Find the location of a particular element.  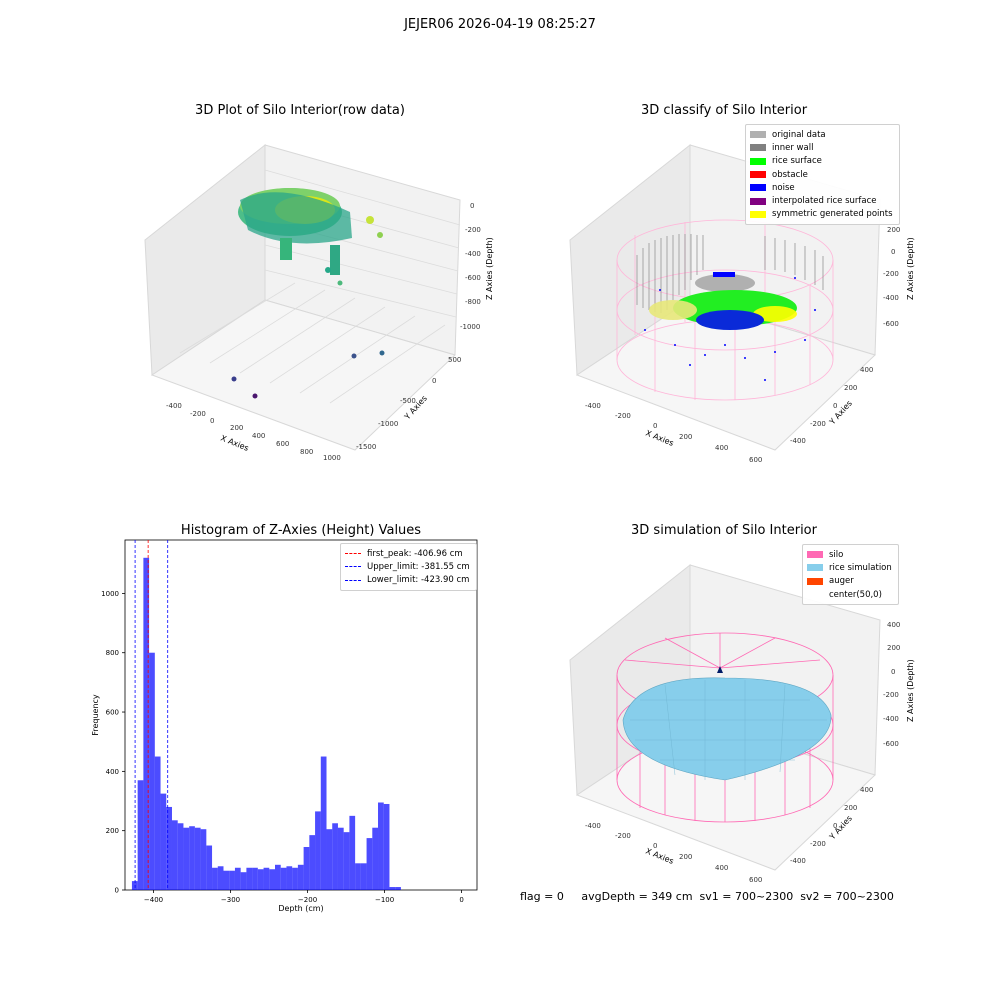

histogram-ytick-label: 200 is located at coordinates (112, 831).